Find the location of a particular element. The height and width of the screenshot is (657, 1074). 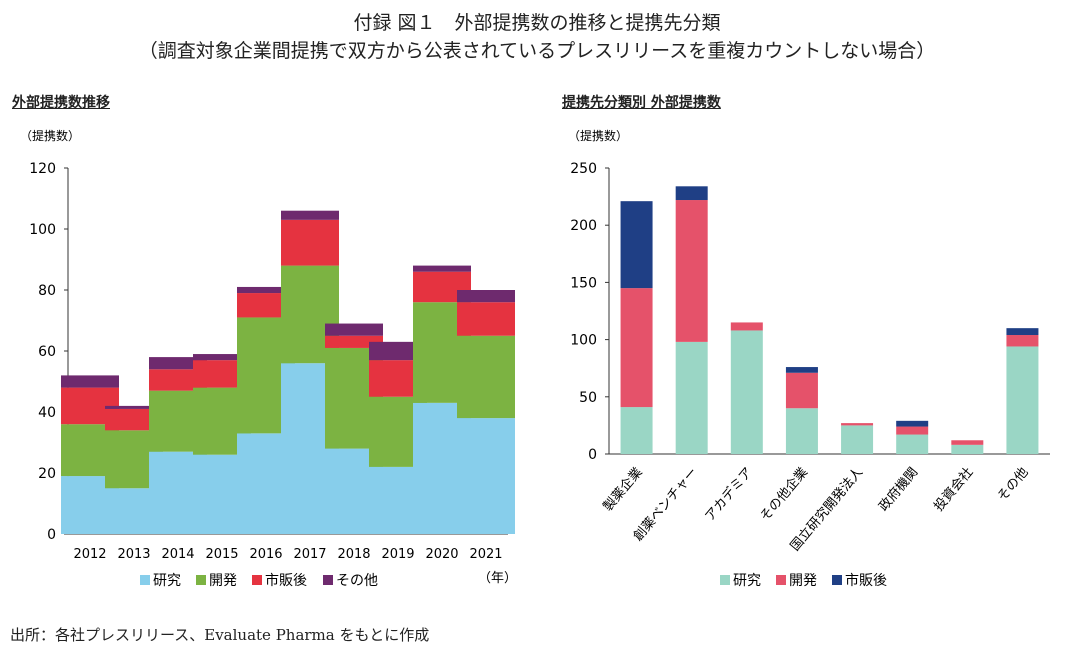

bar-研究-2021 is located at coordinates (486, 476).